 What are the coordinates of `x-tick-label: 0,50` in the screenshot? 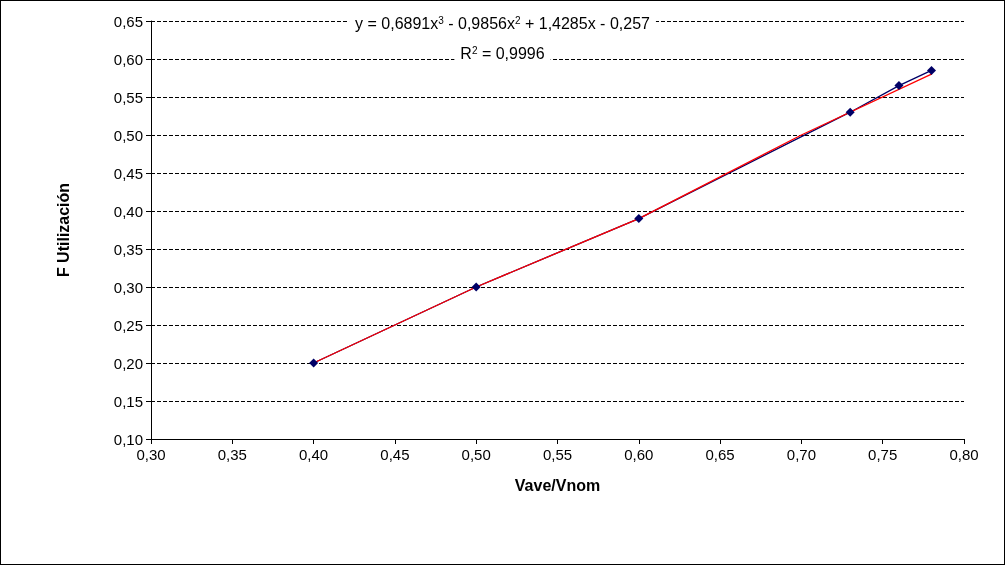 It's located at (476, 454).